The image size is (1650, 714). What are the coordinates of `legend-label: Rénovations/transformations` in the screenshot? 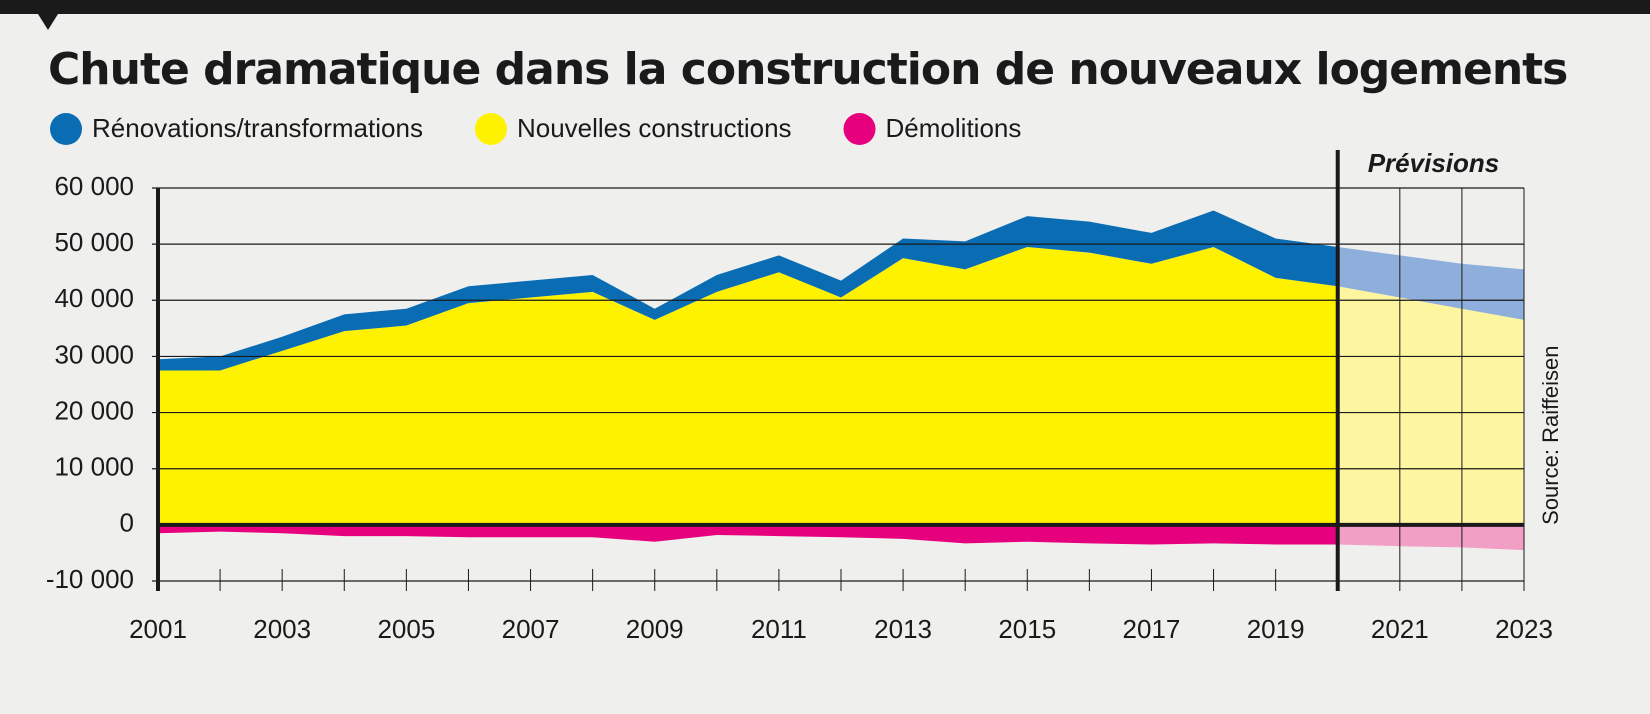 It's located at (257, 128).